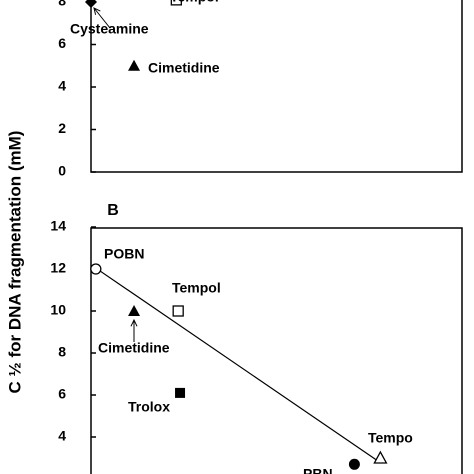  Describe the element at coordinates (62, 128) in the screenshot. I see `y-tick-label: 2` at that location.